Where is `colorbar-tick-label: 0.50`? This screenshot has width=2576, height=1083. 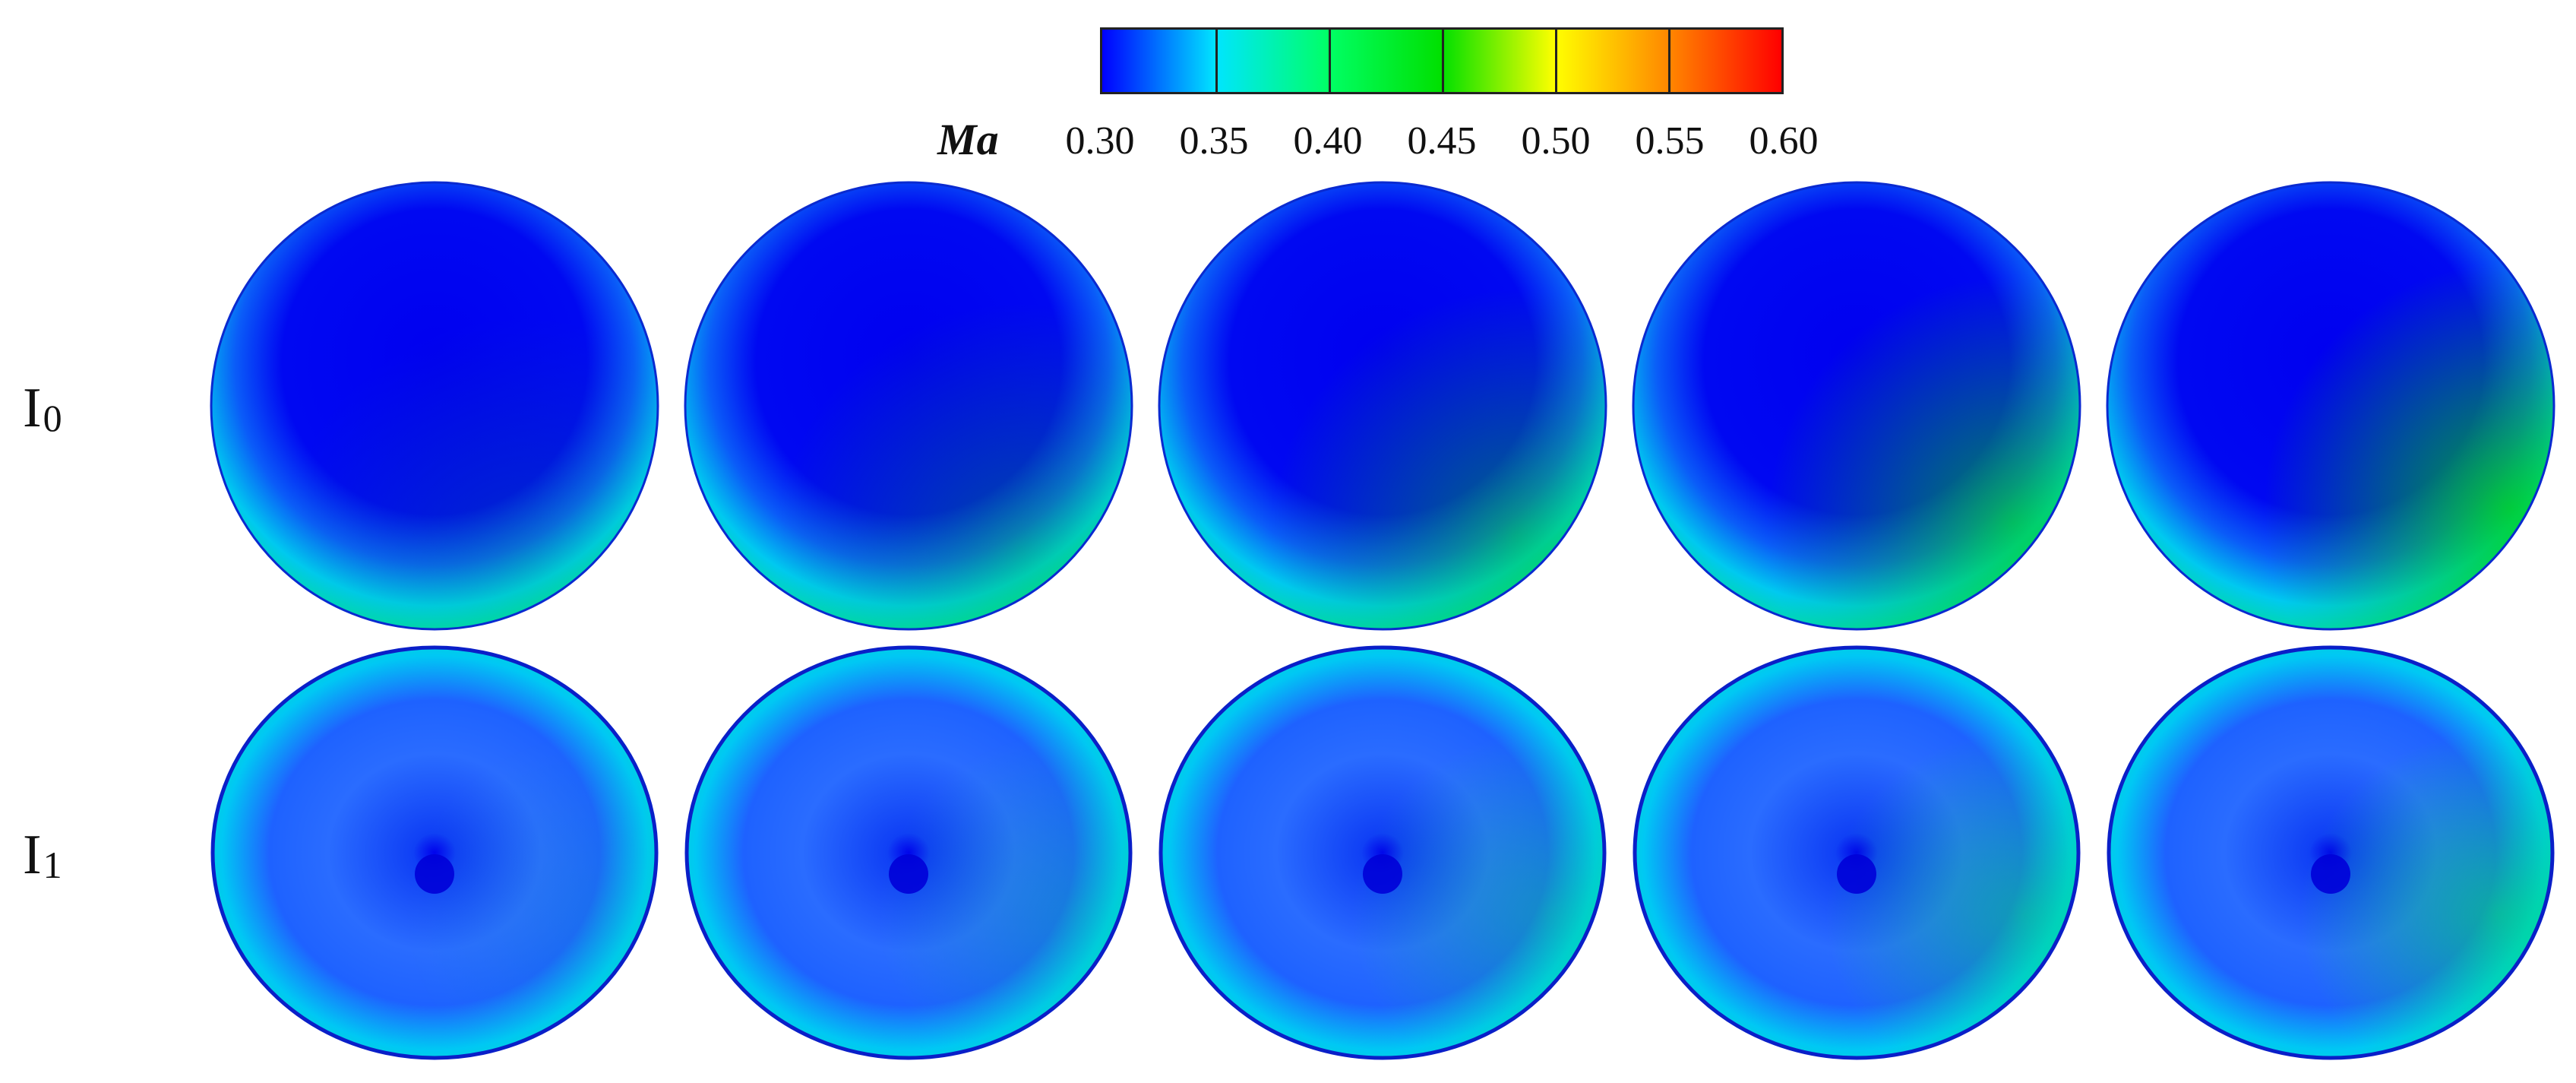 colorbar-tick-label: 0.50 is located at coordinates (1556, 141).